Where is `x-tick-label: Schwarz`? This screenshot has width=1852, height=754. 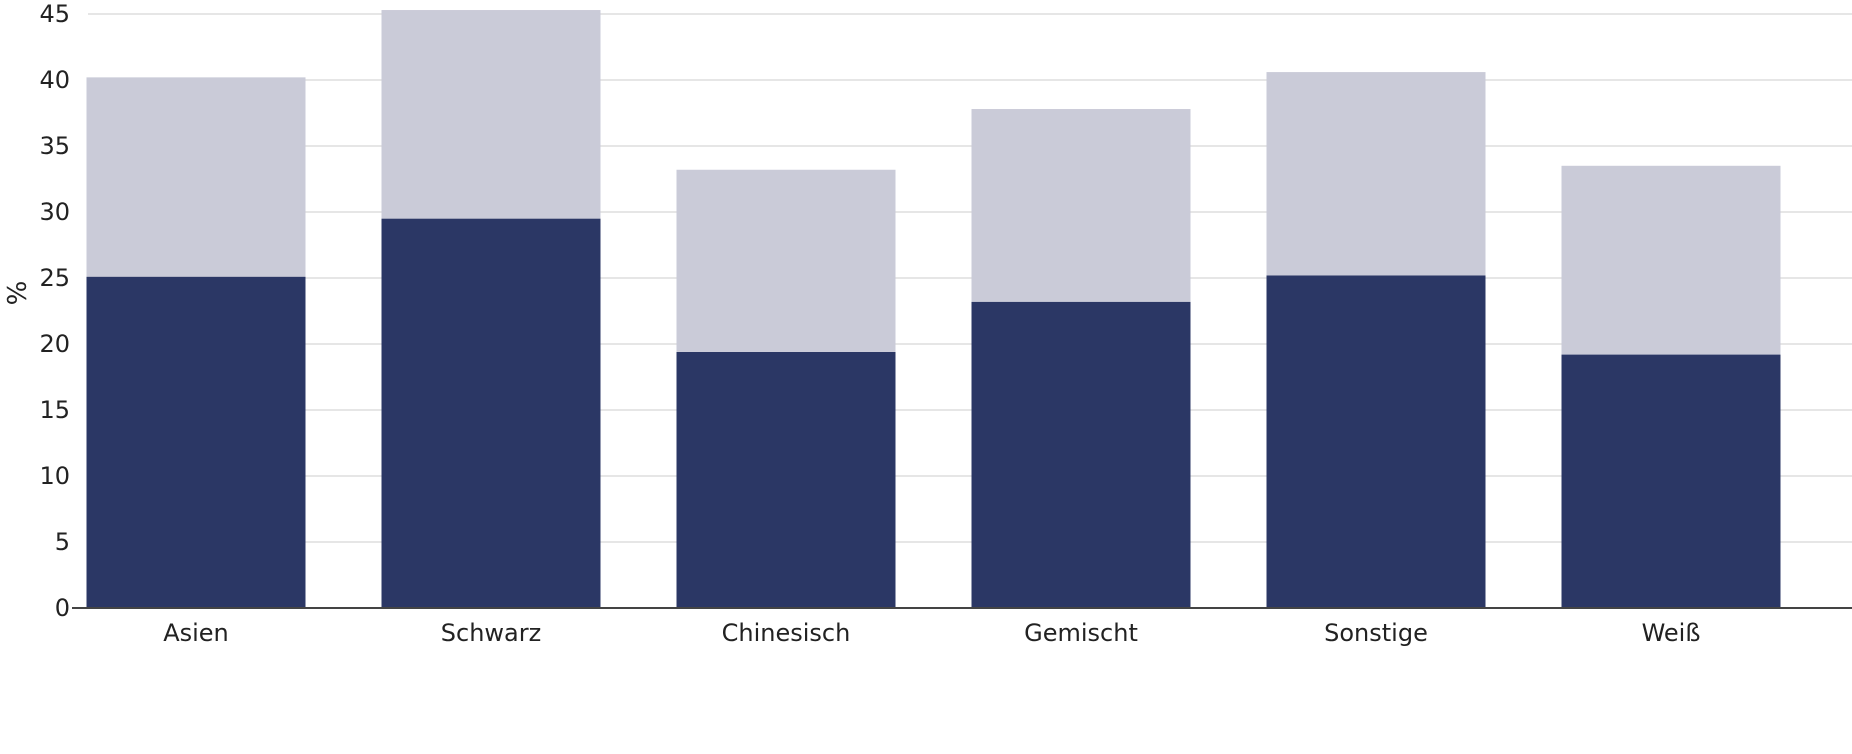
x-tick-label: Schwarz is located at coordinates (491, 633).